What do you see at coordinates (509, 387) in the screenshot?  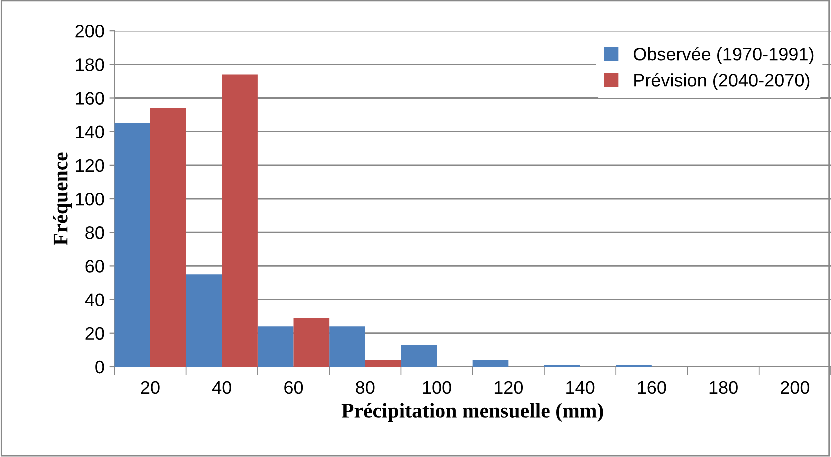 I see `x-tick-label: 120` at bounding box center [509, 387].